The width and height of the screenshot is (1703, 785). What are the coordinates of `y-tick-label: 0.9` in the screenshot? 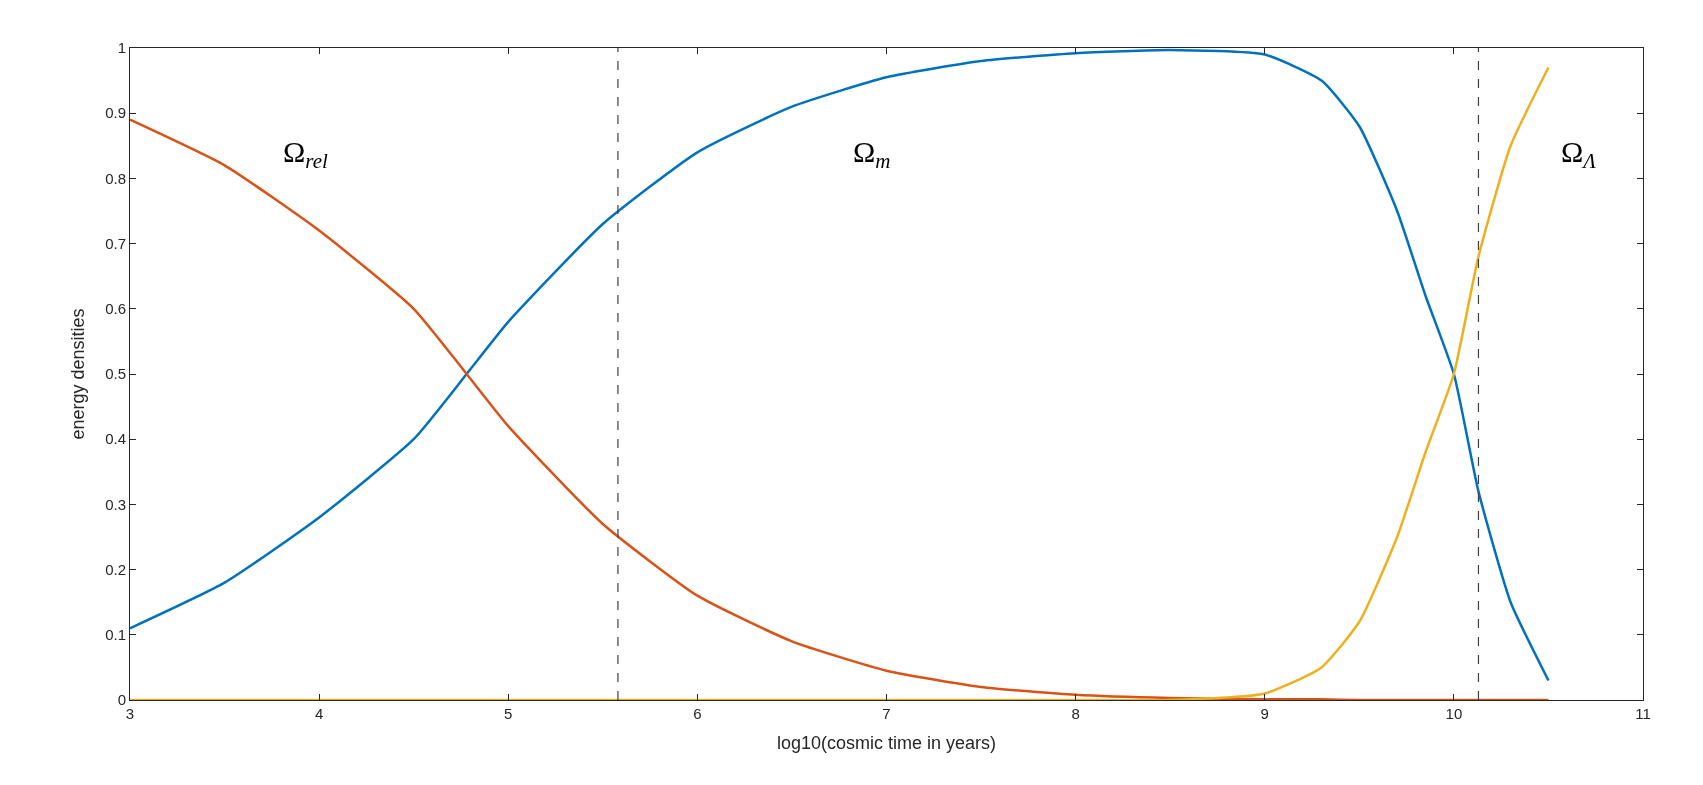 It's located at (115, 113).